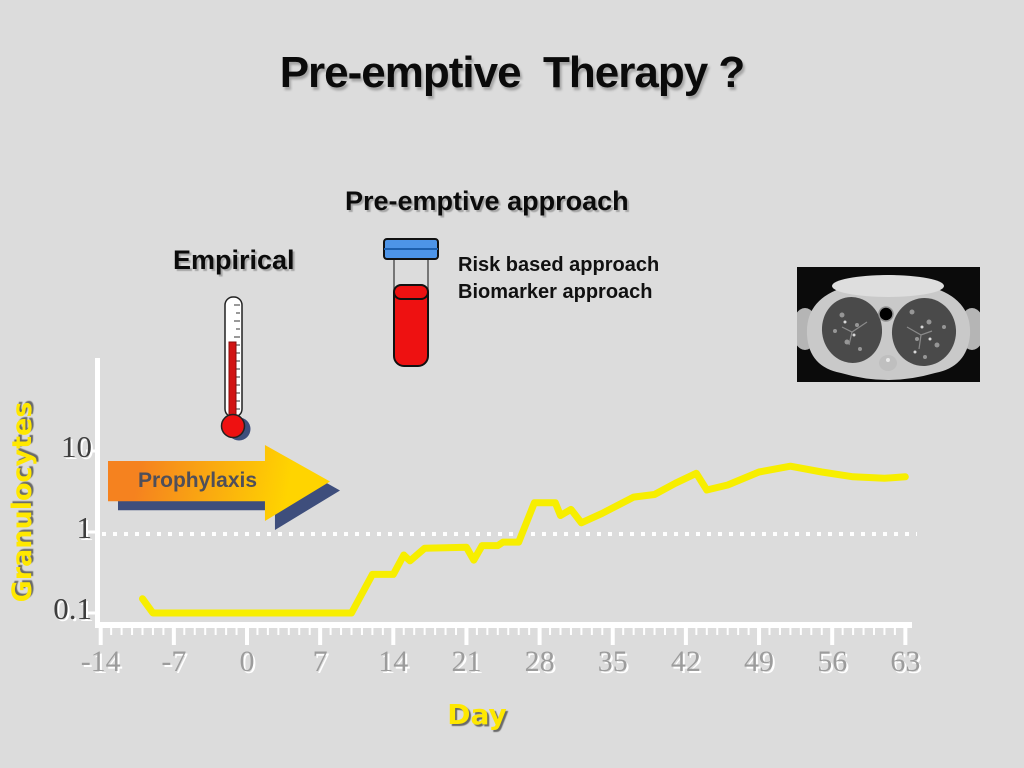 Image resolution: width=1024 pixels, height=768 pixels. Describe the element at coordinates (685, 661) in the screenshot. I see `x-tick-label: 42` at that location.